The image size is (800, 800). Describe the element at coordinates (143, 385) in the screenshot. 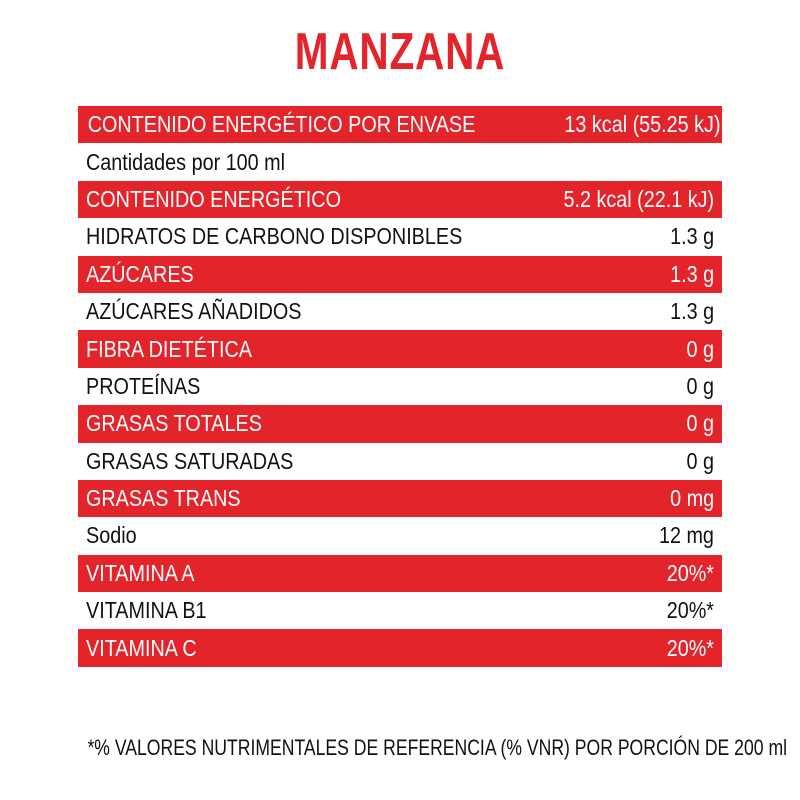

I see `row-label: PROTEÍNAS` at that location.